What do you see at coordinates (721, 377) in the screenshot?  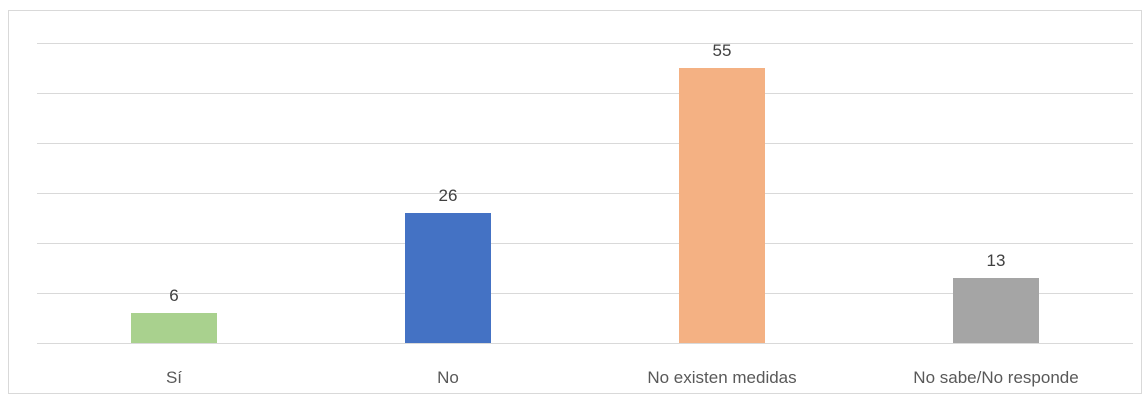 I see `x-tick-label: No existen medidas` at bounding box center [721, 377].